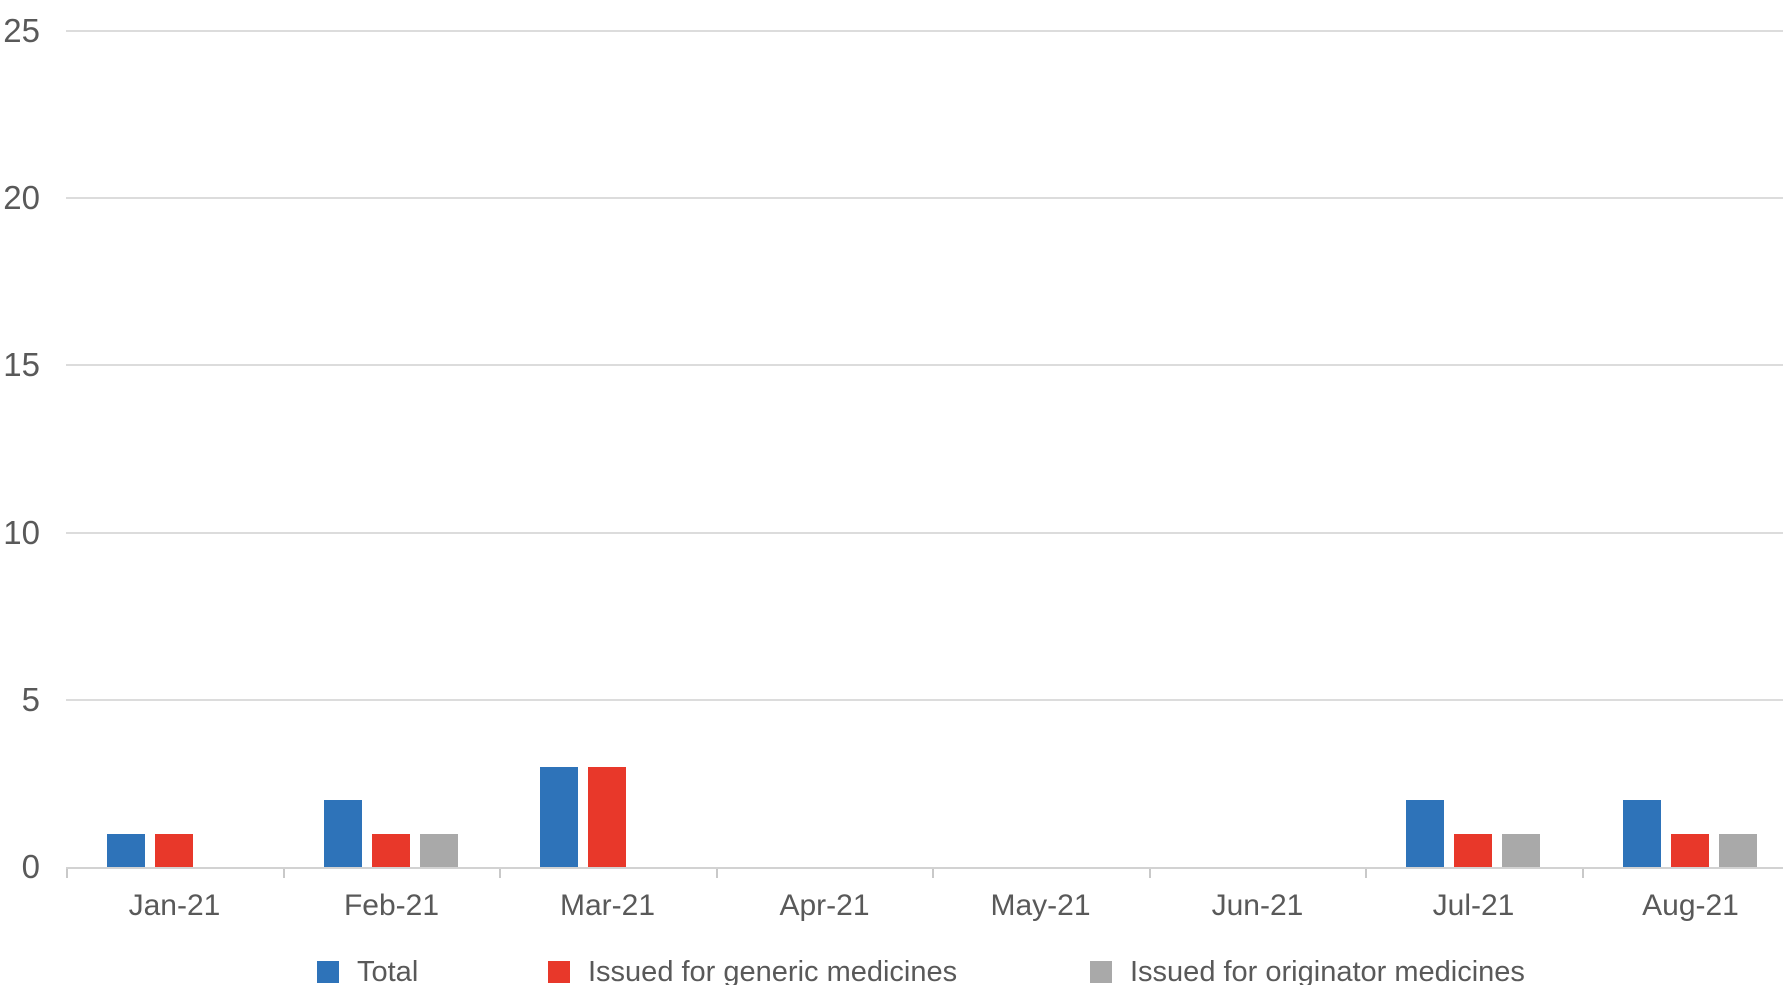 The width and height of the screenshot is (1783, 985). I want to click on y-axis-tick-label: 20, so click(21, 198).